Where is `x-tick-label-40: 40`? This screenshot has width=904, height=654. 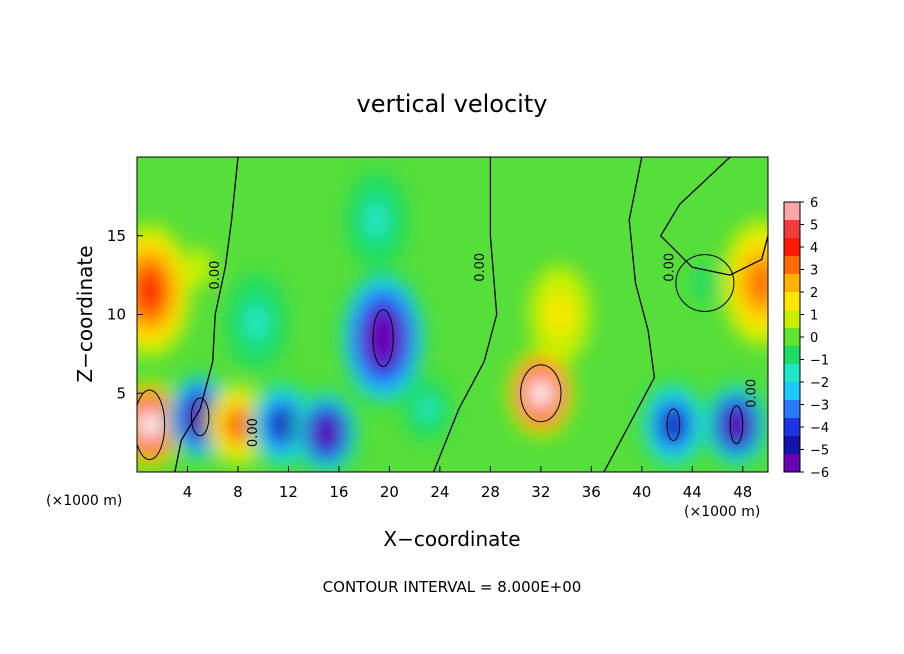
x-tick-label-40: 40 is located at coordinates (641, 492).